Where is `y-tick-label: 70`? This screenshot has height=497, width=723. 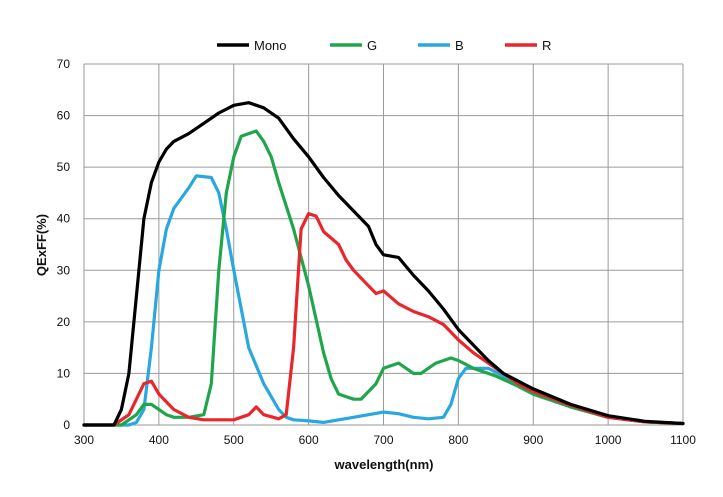
y-tick-label: 70 is located at coordinates (64, 64).